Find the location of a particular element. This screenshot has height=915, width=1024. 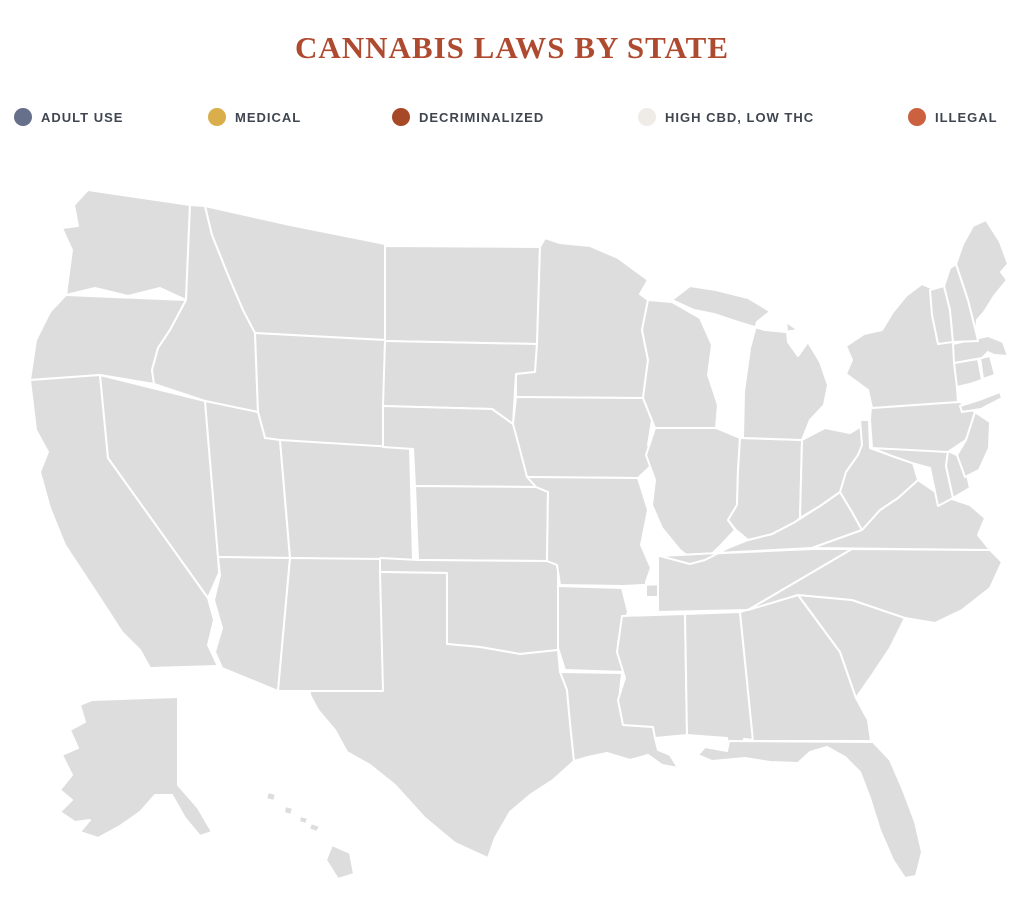

state-illinois is located at coordinates (693, 496).